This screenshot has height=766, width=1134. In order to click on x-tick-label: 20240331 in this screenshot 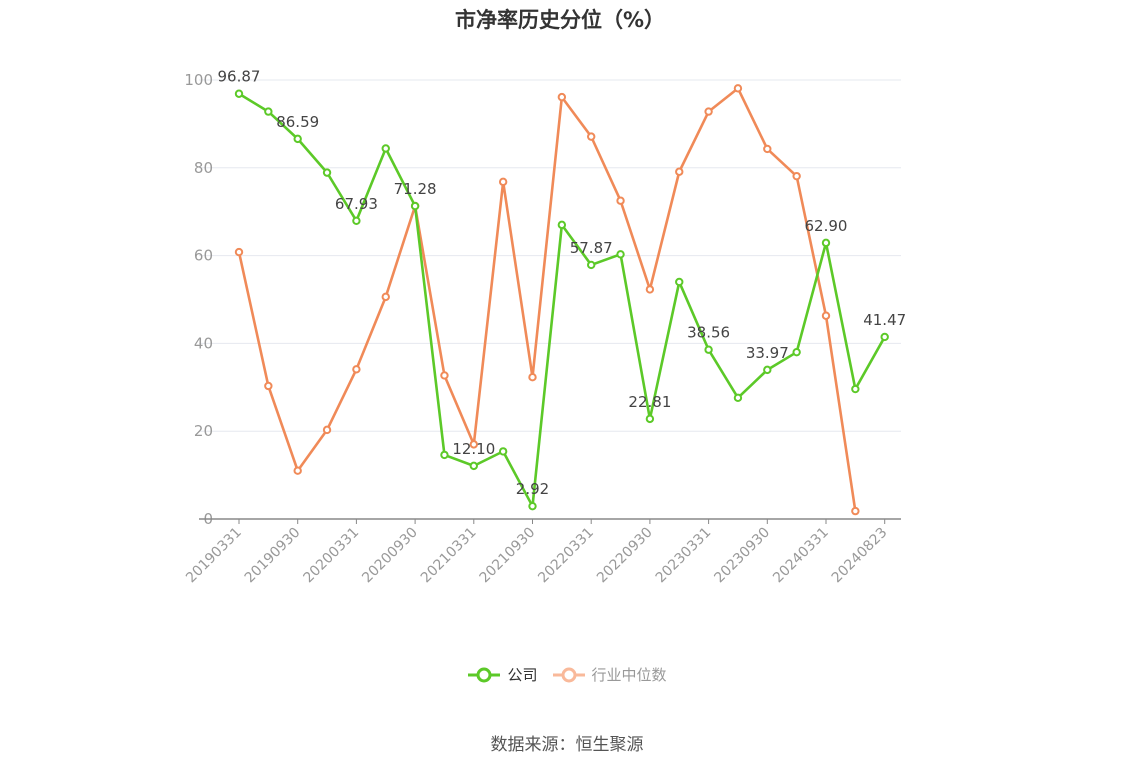, I will do `click(801, 556)`.